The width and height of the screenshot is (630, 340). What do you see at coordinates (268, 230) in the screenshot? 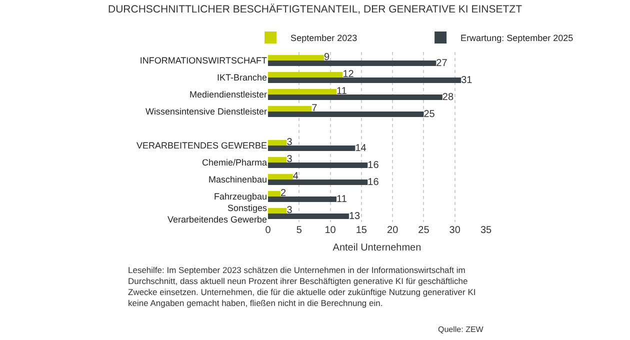
I see `x-tick-label: 0` at bounding box center [268, 230].